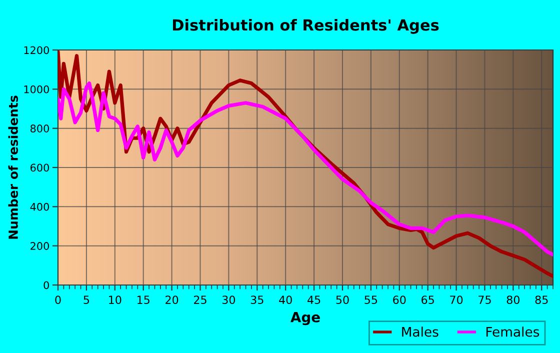 This screenshot has height=353, width=560. Describe the element at coordinates (36, 50) in the screenshot. I see `y-tick-label: 1200` at that location.